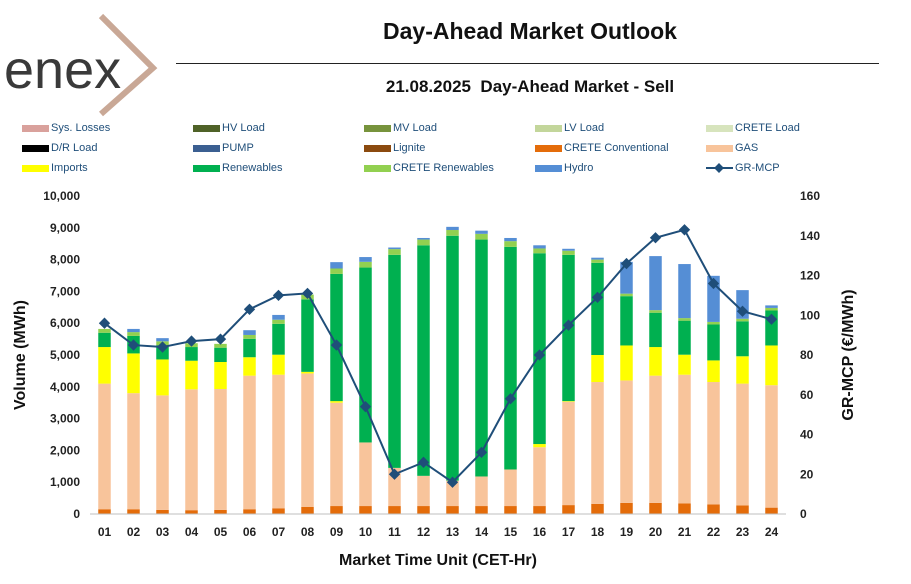 Image resolution: width=911 pixels, height=584 pixels. What do you see at coordinates (602, 148) in the screenshot?
I see `legend-item-crete-conventional: CRETE Conventional` at bounding box center [602, 148].